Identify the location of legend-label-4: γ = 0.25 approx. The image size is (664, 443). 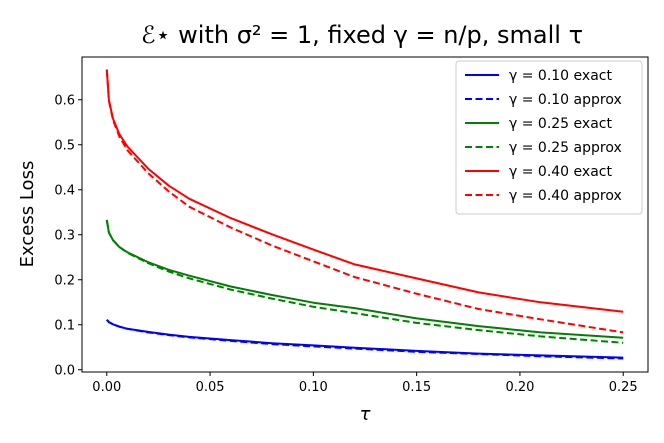
(565, 148).